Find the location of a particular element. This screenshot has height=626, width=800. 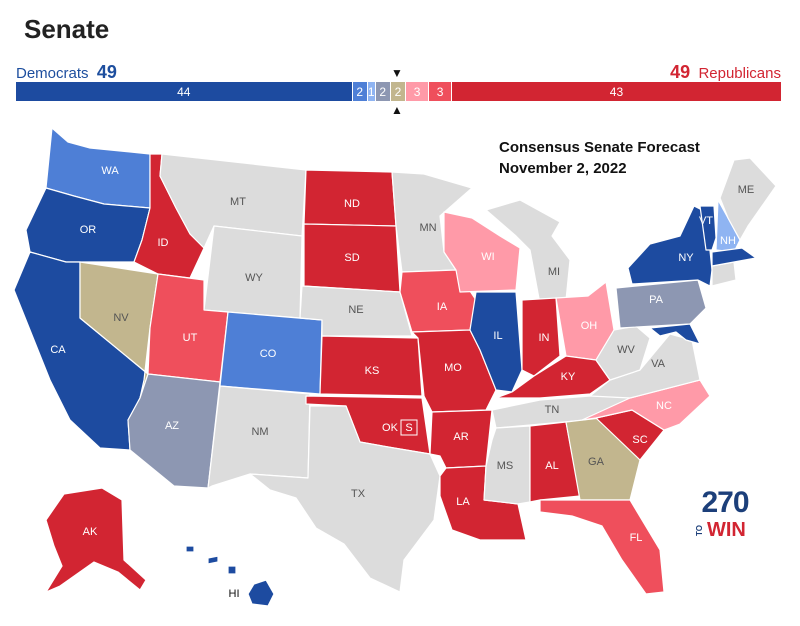

state-WI is located at coordinates (482, 252).